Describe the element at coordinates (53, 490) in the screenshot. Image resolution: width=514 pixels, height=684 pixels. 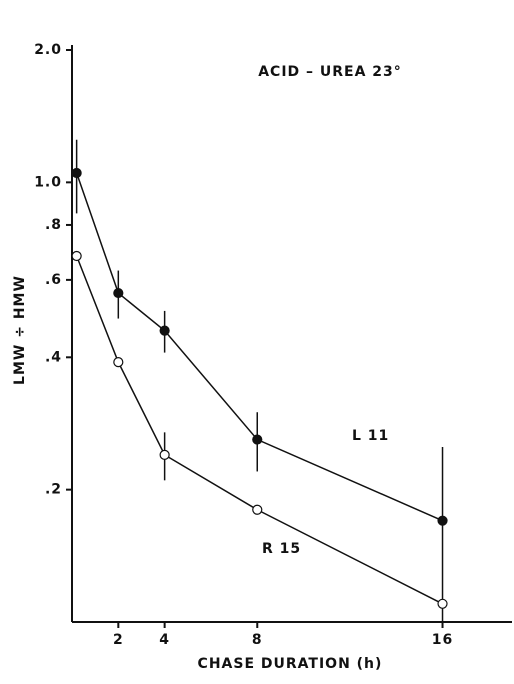
I see `y-tick-label: .2` at that location.